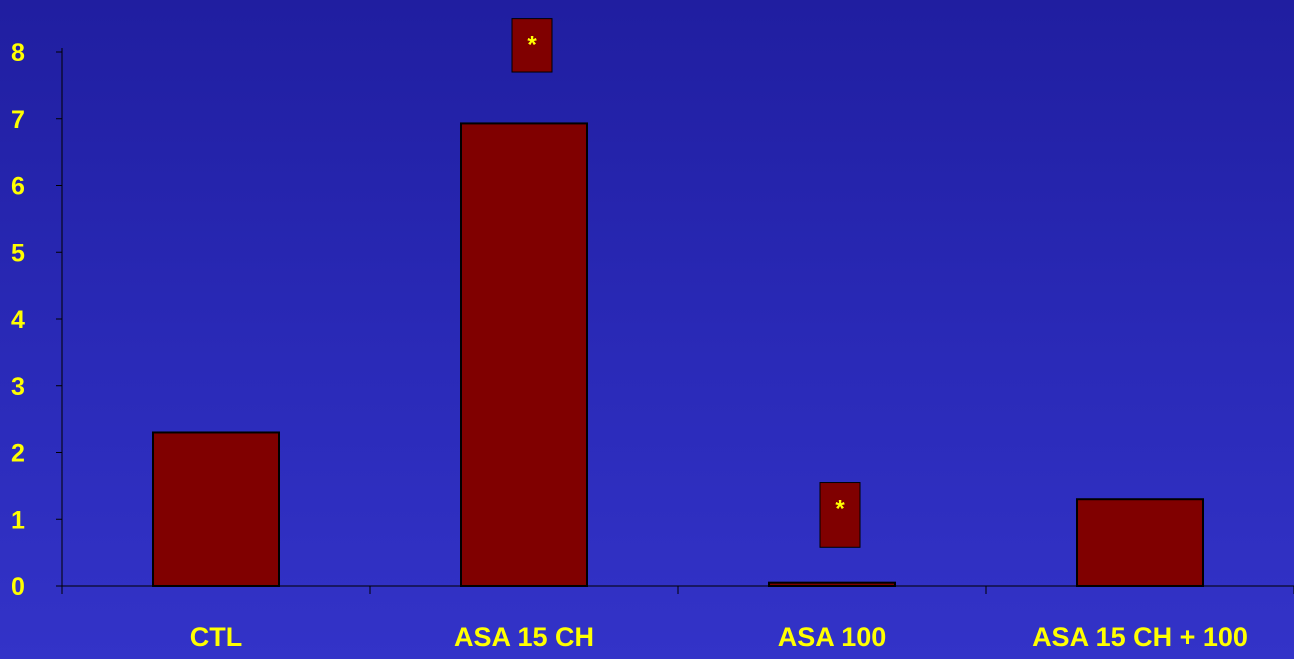 The width and height of the screenshot is (1294, 659). Describe the element at coordinates (18, 53) in the screenshot. I see `y-tick-label: 8` at that location.